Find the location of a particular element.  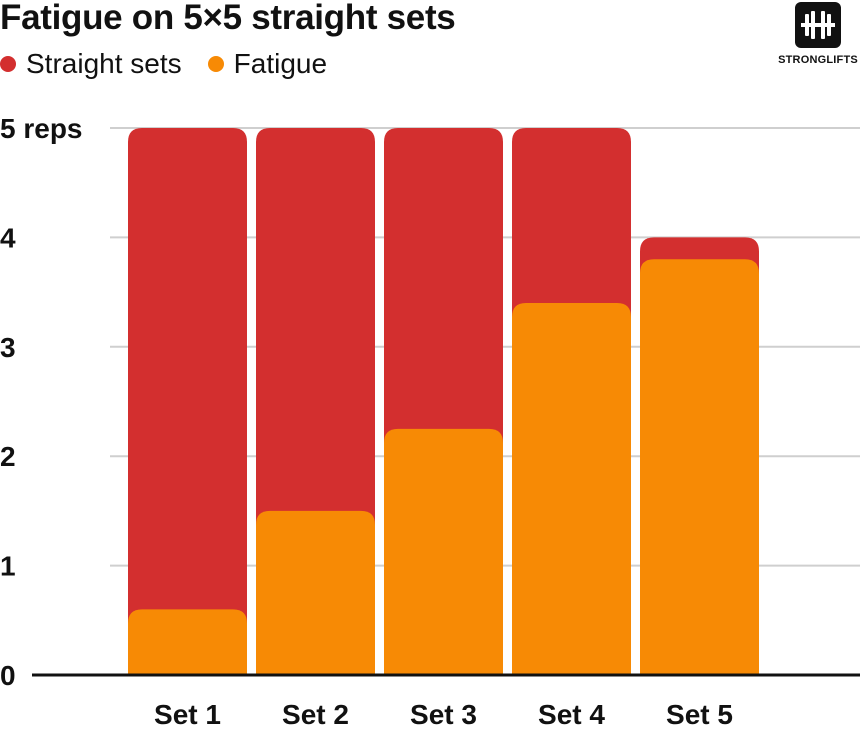

y-tick-label-3: 3 is located at coordinates (8, 347).